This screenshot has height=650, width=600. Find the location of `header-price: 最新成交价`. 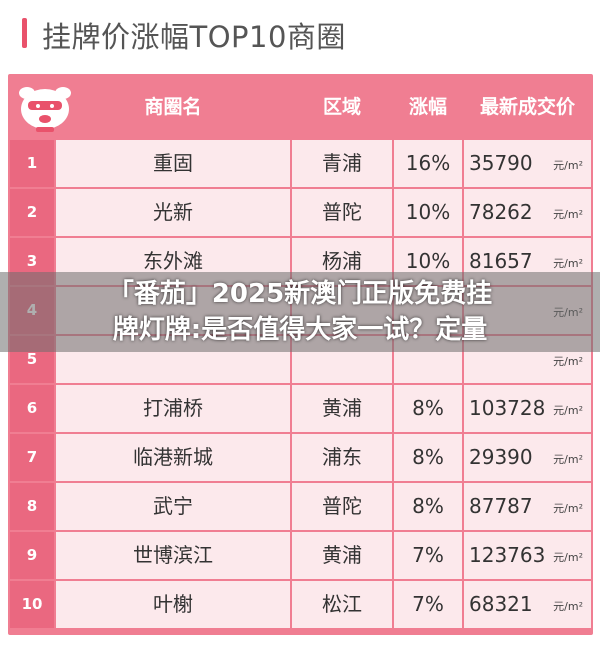

header-price: 最新成交价 is located at coordinates (527, 107).